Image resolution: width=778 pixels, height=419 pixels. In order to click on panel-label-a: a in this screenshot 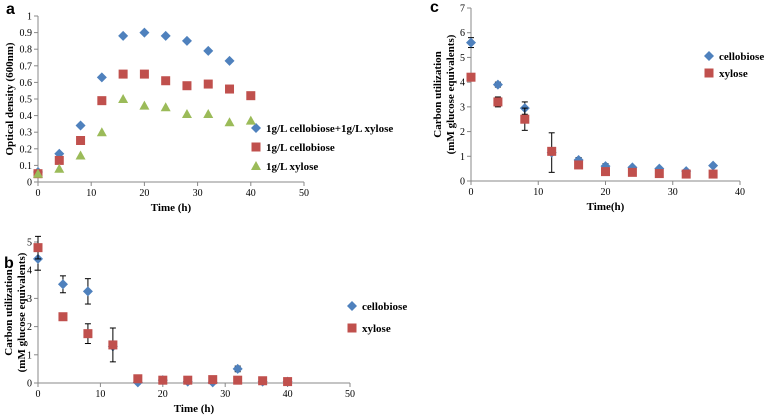, I will do `click(10, 9)`.